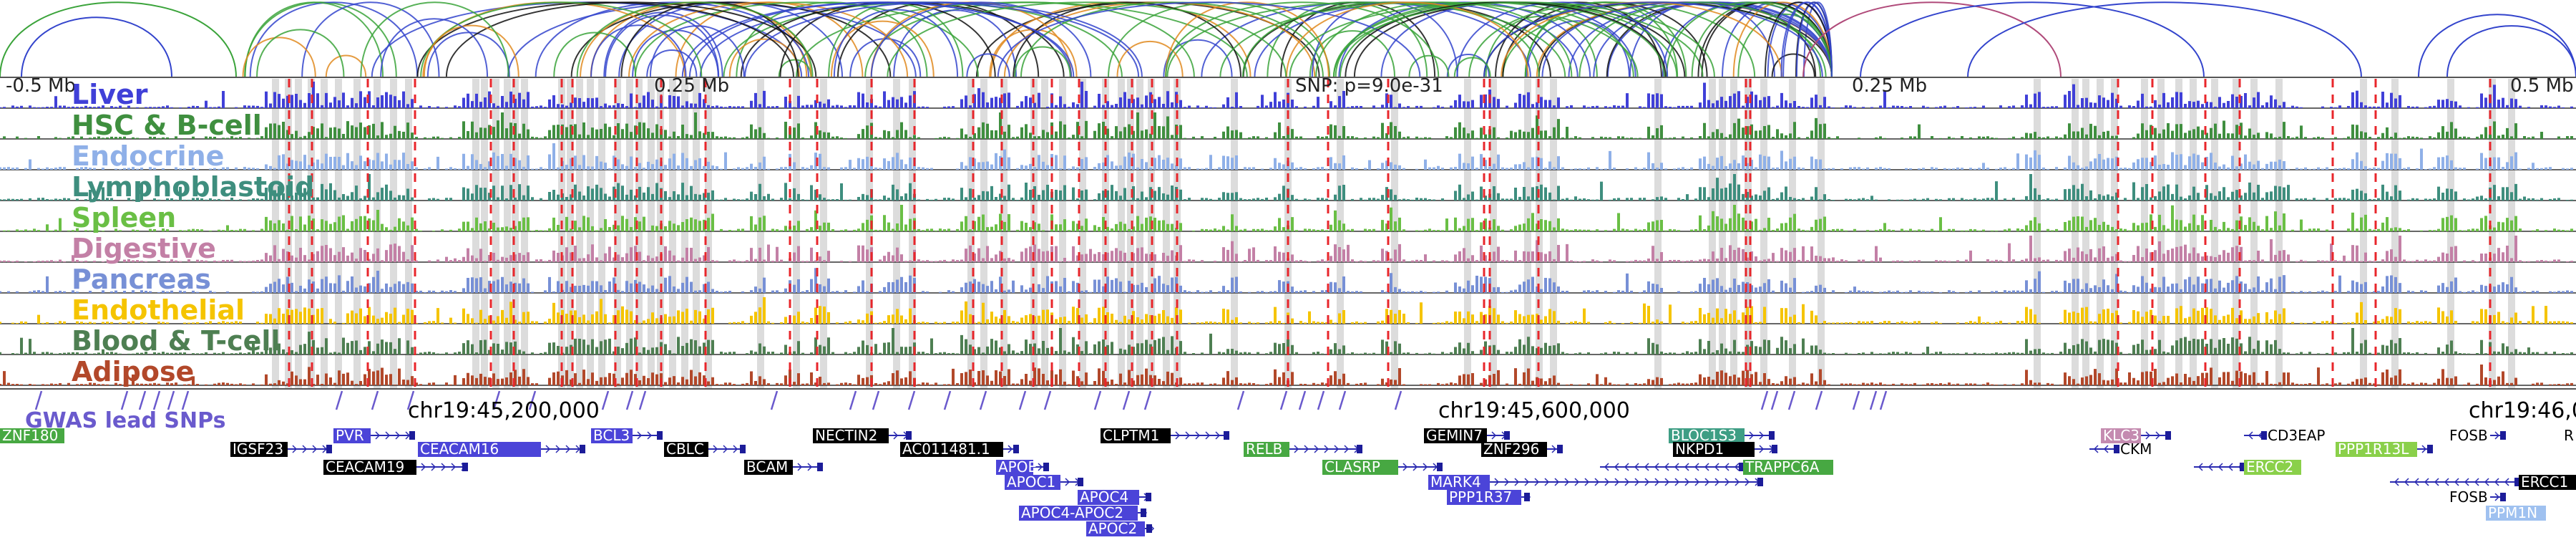  Describe the element at coordinates (374, 435) in the screenshot. I see `gene-pvr: PVR` at that location.